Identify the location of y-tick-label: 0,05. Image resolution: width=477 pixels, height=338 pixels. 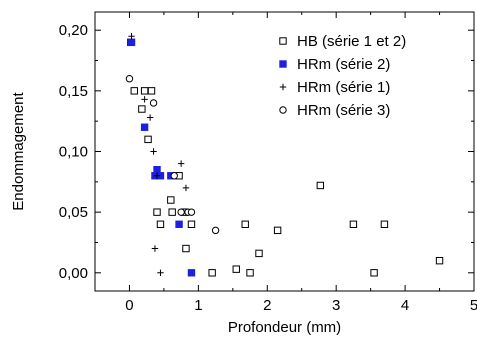
(73, 212).